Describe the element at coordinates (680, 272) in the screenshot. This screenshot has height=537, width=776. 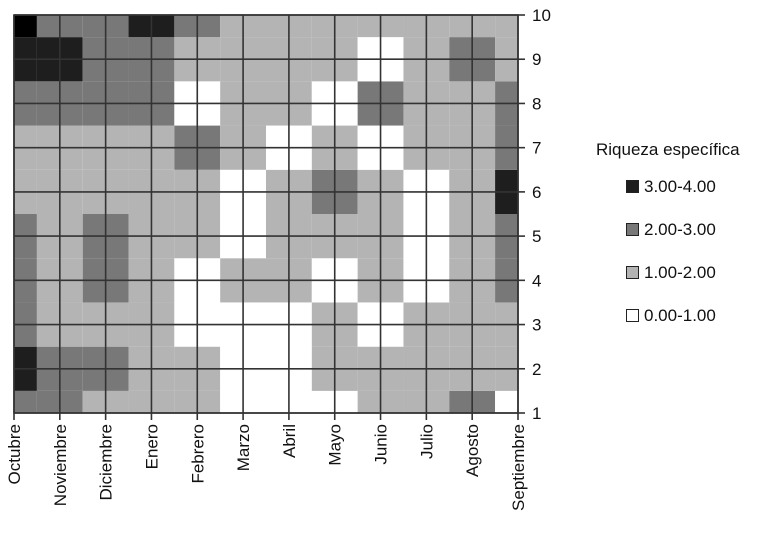
I see `legend-label: 1.00-2.00` at that location.